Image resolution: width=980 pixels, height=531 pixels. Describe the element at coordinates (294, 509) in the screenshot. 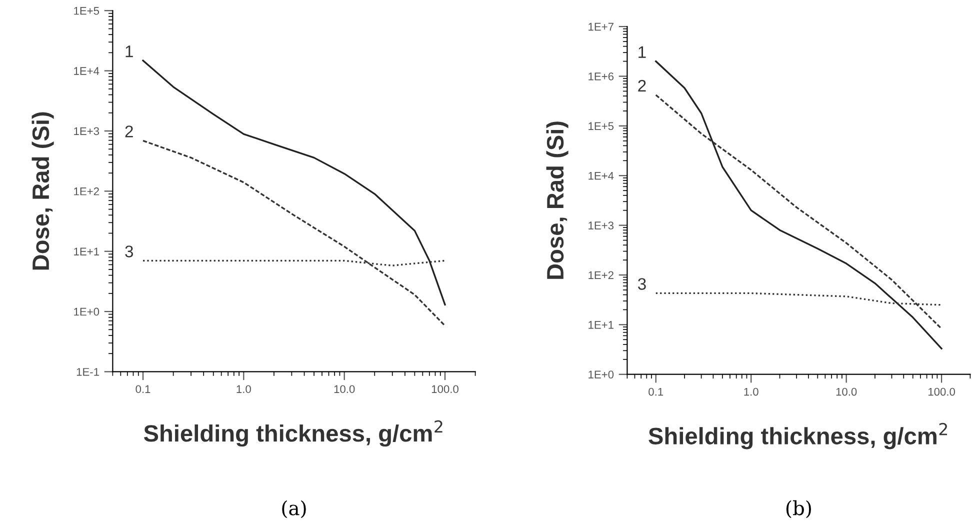

I see `text: (a)` at that location.